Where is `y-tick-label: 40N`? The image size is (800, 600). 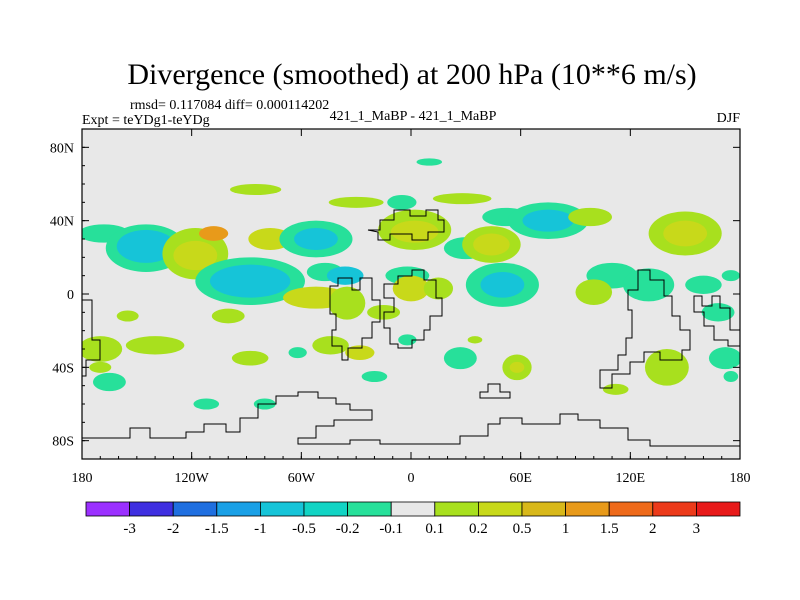 y-tick-label: 40N is located at coordinates (62, 222).